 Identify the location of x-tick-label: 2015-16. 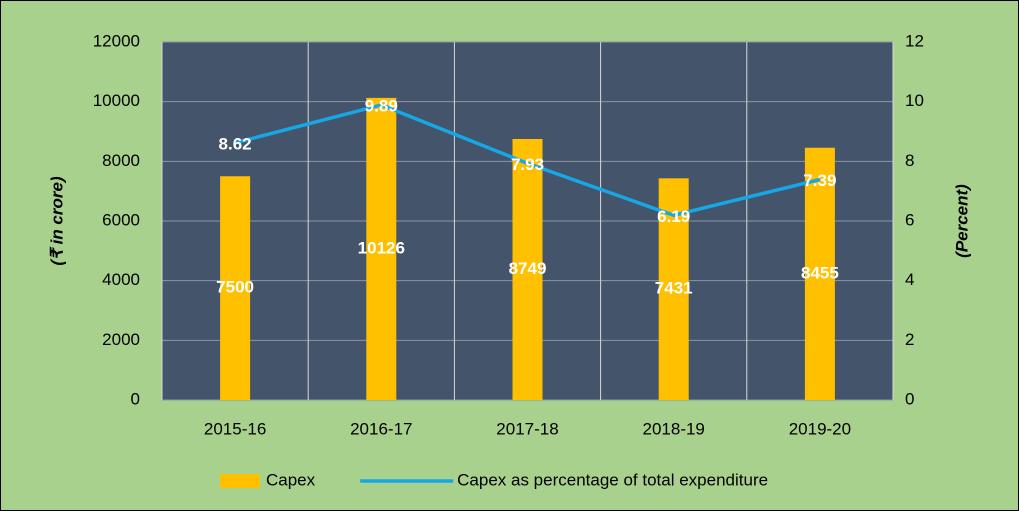
(235, 428).